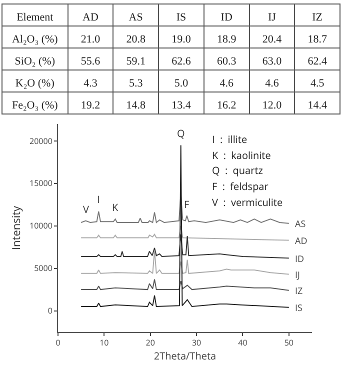 Image resolution: width=342 pixels, height=370 pixels. Describe the element at coordinates (34, 61) in the screenshot. I see `category-label: SiO₂ (%)` at that location.